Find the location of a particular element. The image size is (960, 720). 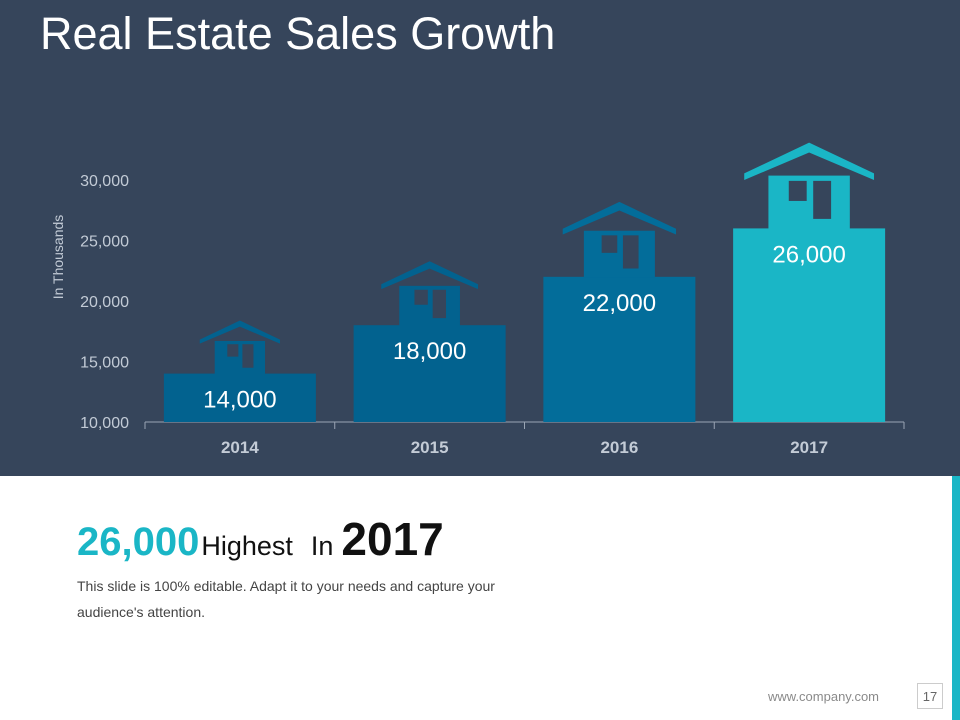

y-tick-label: 25,000 is located at coordinates (104, 242).